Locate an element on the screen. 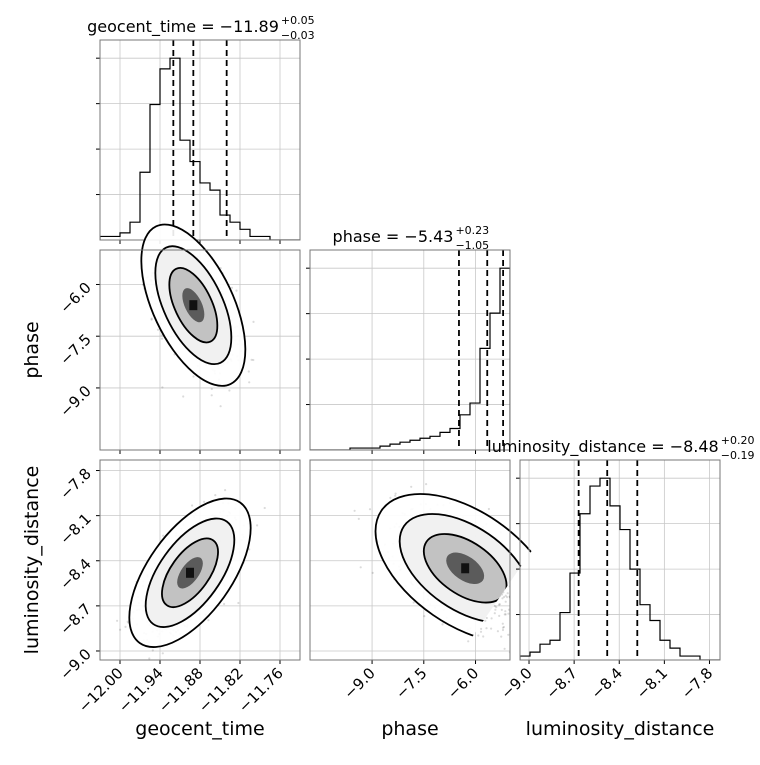 The height and width of the screenshot is (765, 760). title-lower-error: −0.03 is located at coordinates (298, 35).